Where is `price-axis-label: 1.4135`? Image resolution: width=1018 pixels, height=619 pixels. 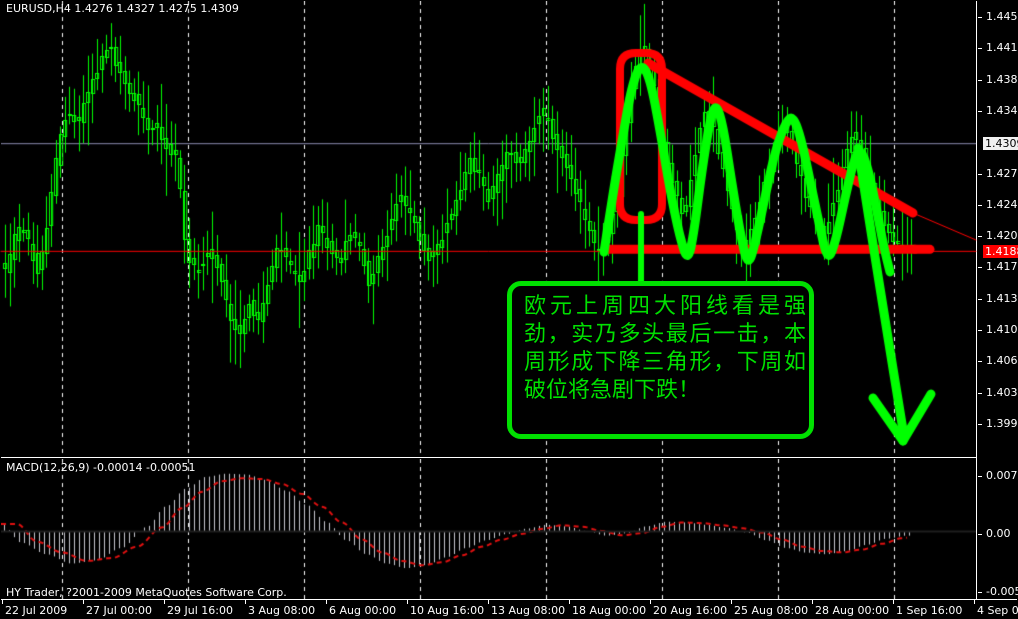
price-axis-label: 1.4135 is located at coordinates (1002, 298).